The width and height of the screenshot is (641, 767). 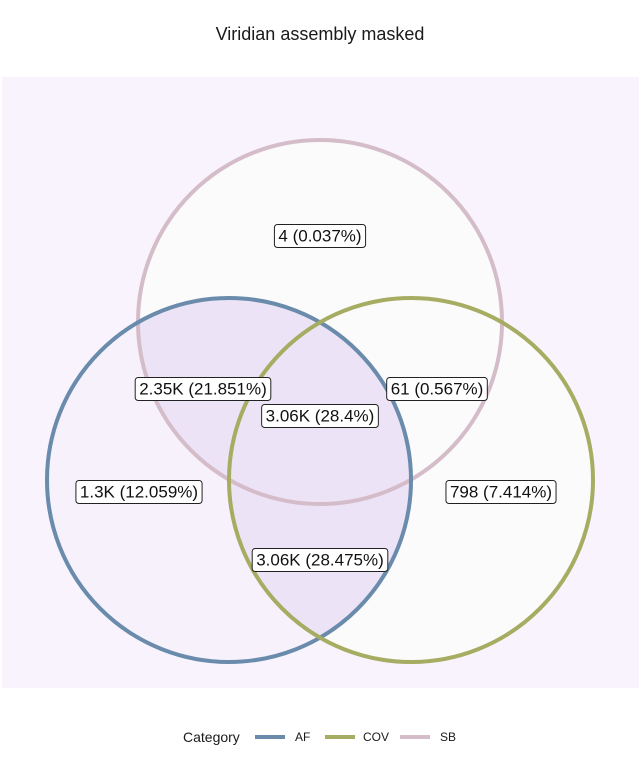 I want to click on region-label-cov-only: 798 (7.414%), so click(x=501, y=492).